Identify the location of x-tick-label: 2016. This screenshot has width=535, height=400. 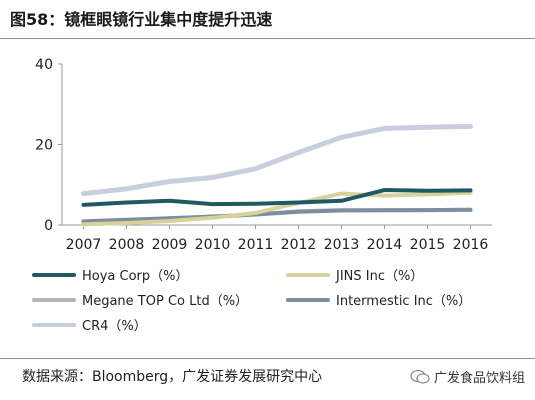
(471, 245).